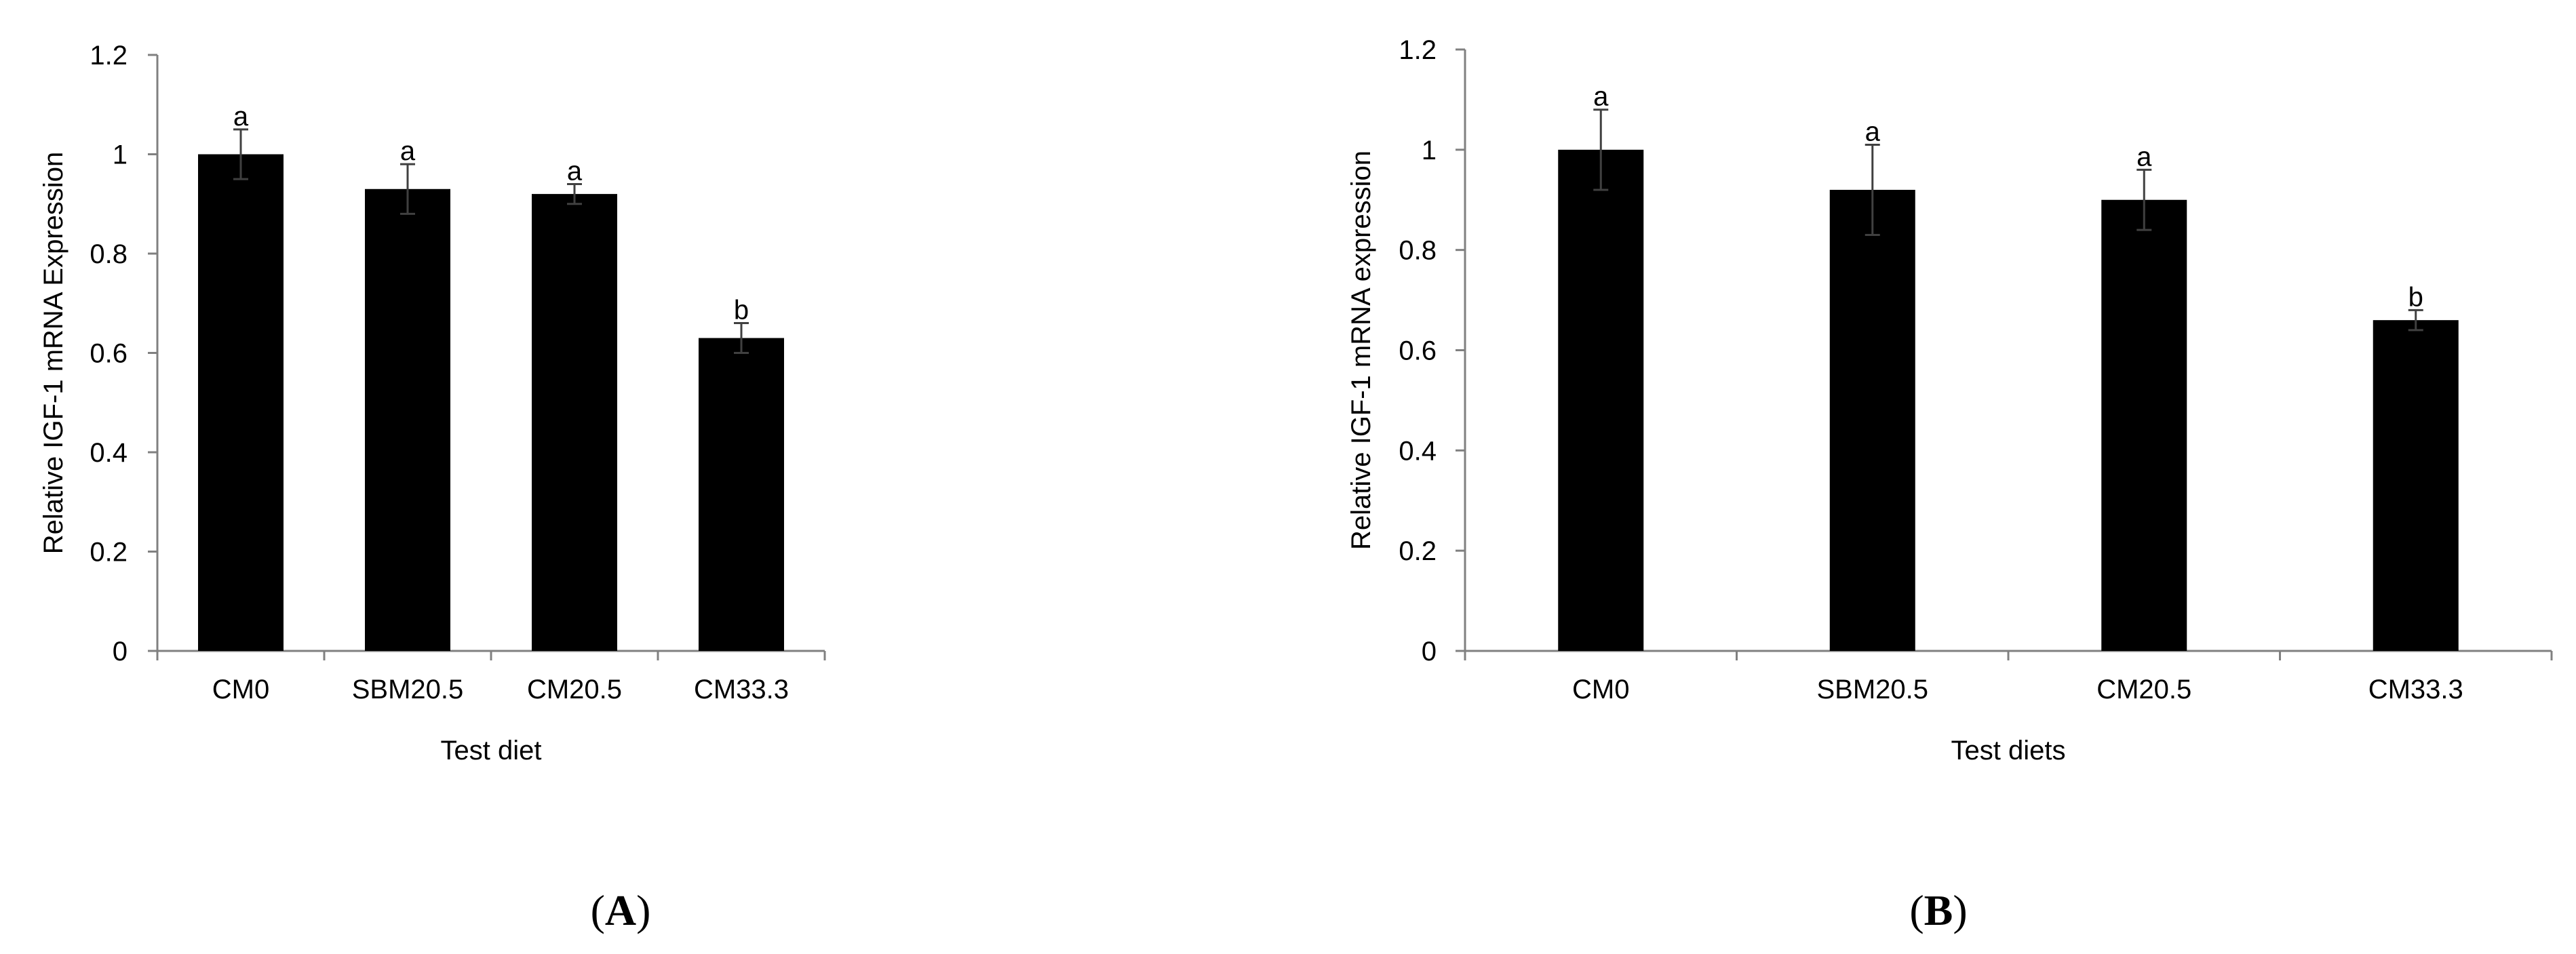 The width and height of the screenshot is (2576, 954). Describe the element at coordinates (54, 353) in the screenshot. I see `y-axis-title: Relative IGF-1 mRNA Expression` at that location.